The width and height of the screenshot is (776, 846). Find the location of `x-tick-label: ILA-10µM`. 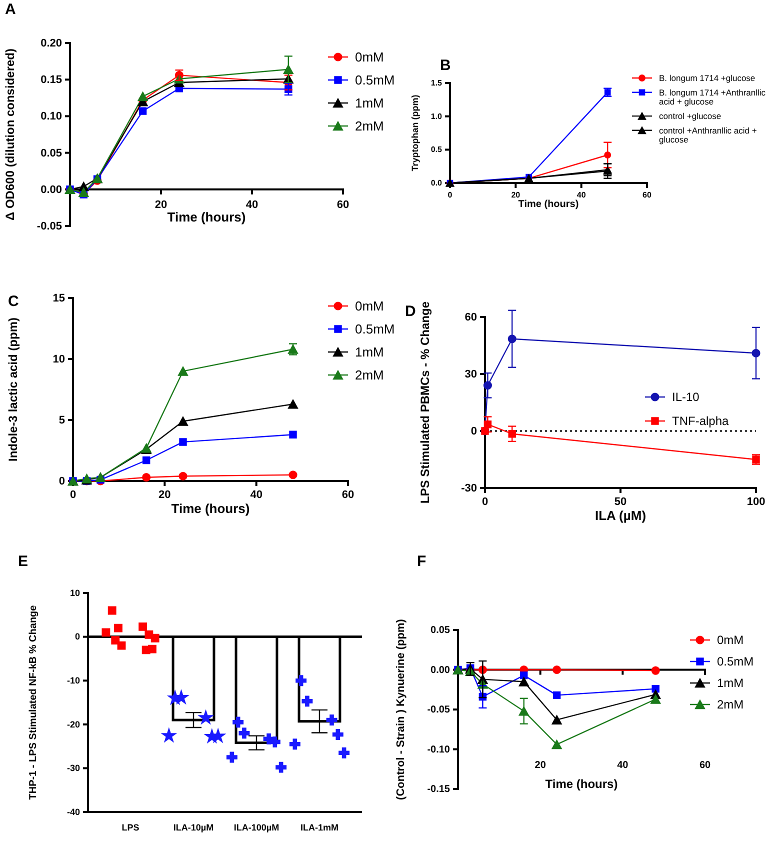

x-tick-label: ILA-10µM is located at coordinates (193, 827).